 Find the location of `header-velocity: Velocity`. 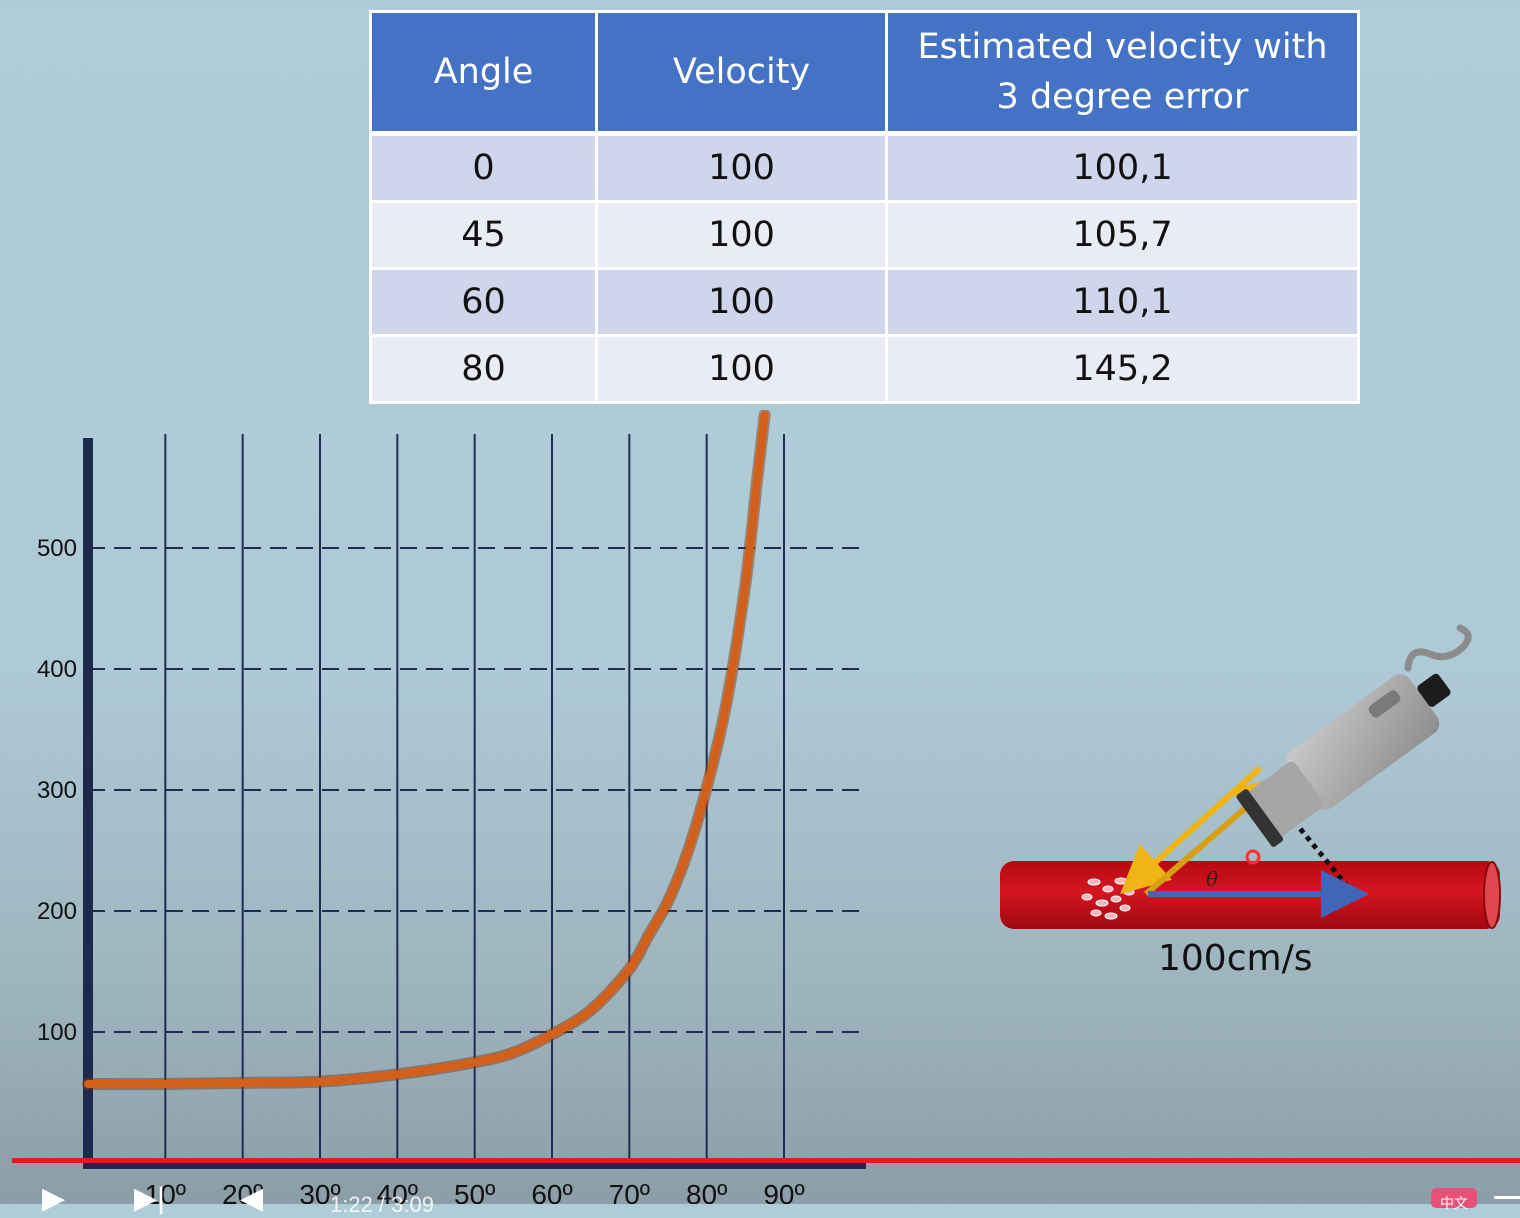

header-velocity: Velocity is located at coordinates (741, 73).